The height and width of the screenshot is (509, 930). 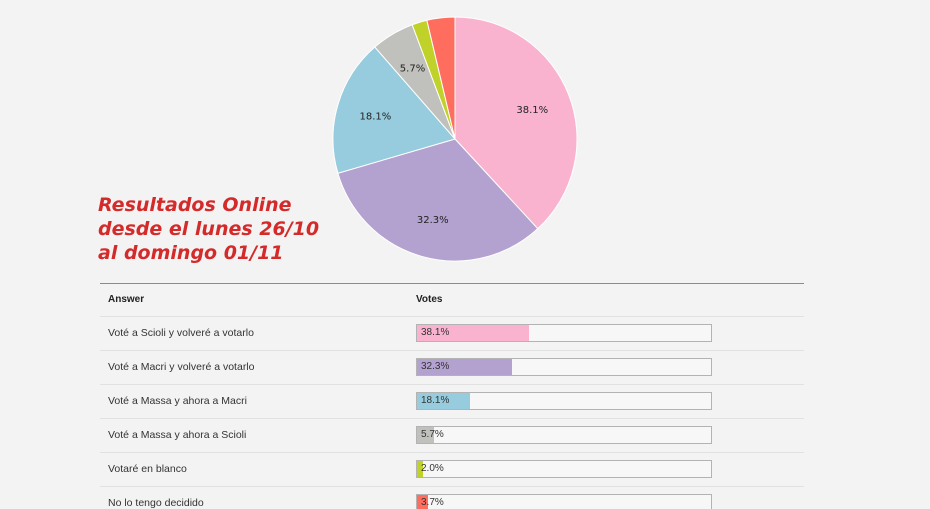 What do you see at coordinates (191, 253) in the screenshot?
I see `headline-line-3: al domingo 01/11` at bounding box center [191, 253].